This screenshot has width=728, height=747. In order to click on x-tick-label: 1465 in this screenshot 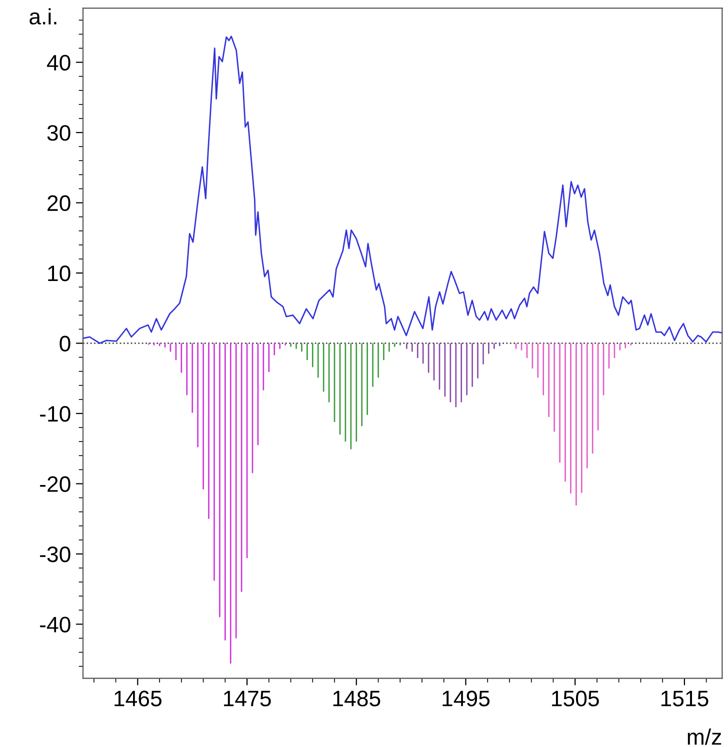, I will do `click(138, 698)`.